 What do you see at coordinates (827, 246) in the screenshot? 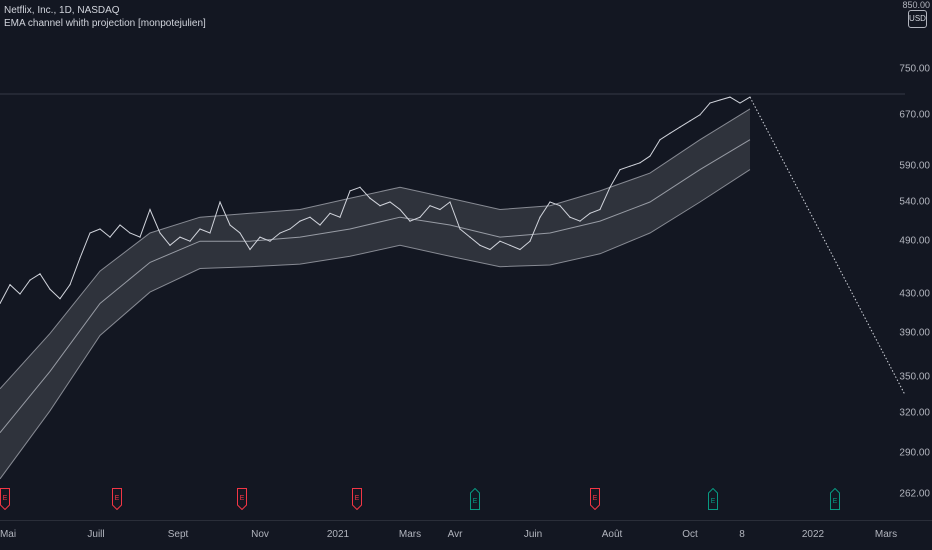
I see `projection-line` at bounding box center [827, 246].